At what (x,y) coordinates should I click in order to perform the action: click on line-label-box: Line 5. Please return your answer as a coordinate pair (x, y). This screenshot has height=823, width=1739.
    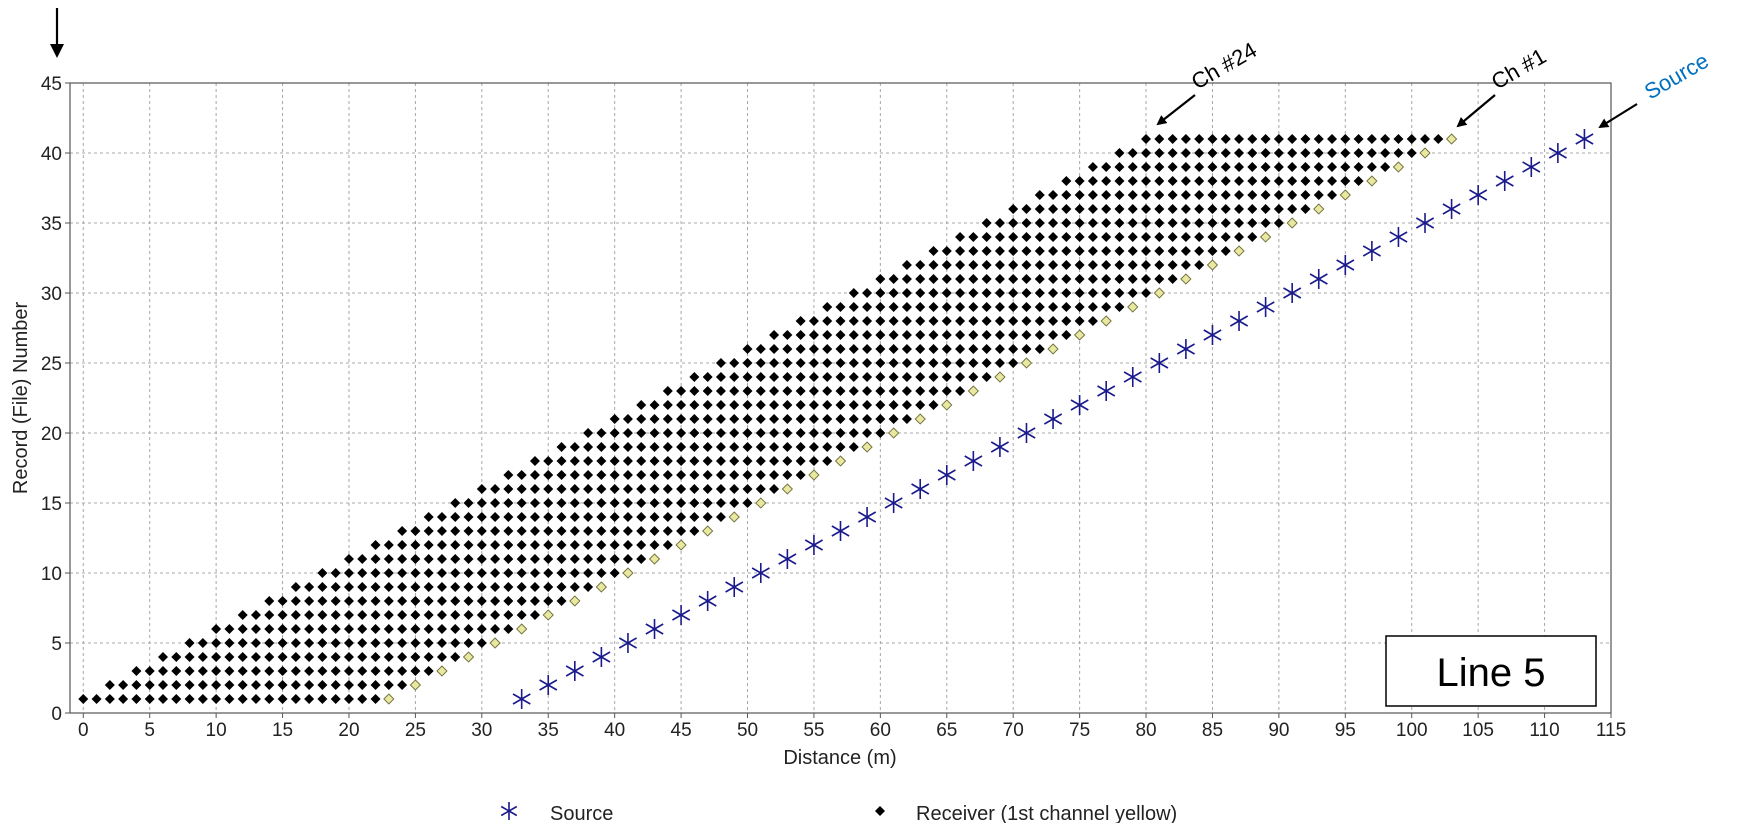
    Looking at the image, I should click on (1491, 671).